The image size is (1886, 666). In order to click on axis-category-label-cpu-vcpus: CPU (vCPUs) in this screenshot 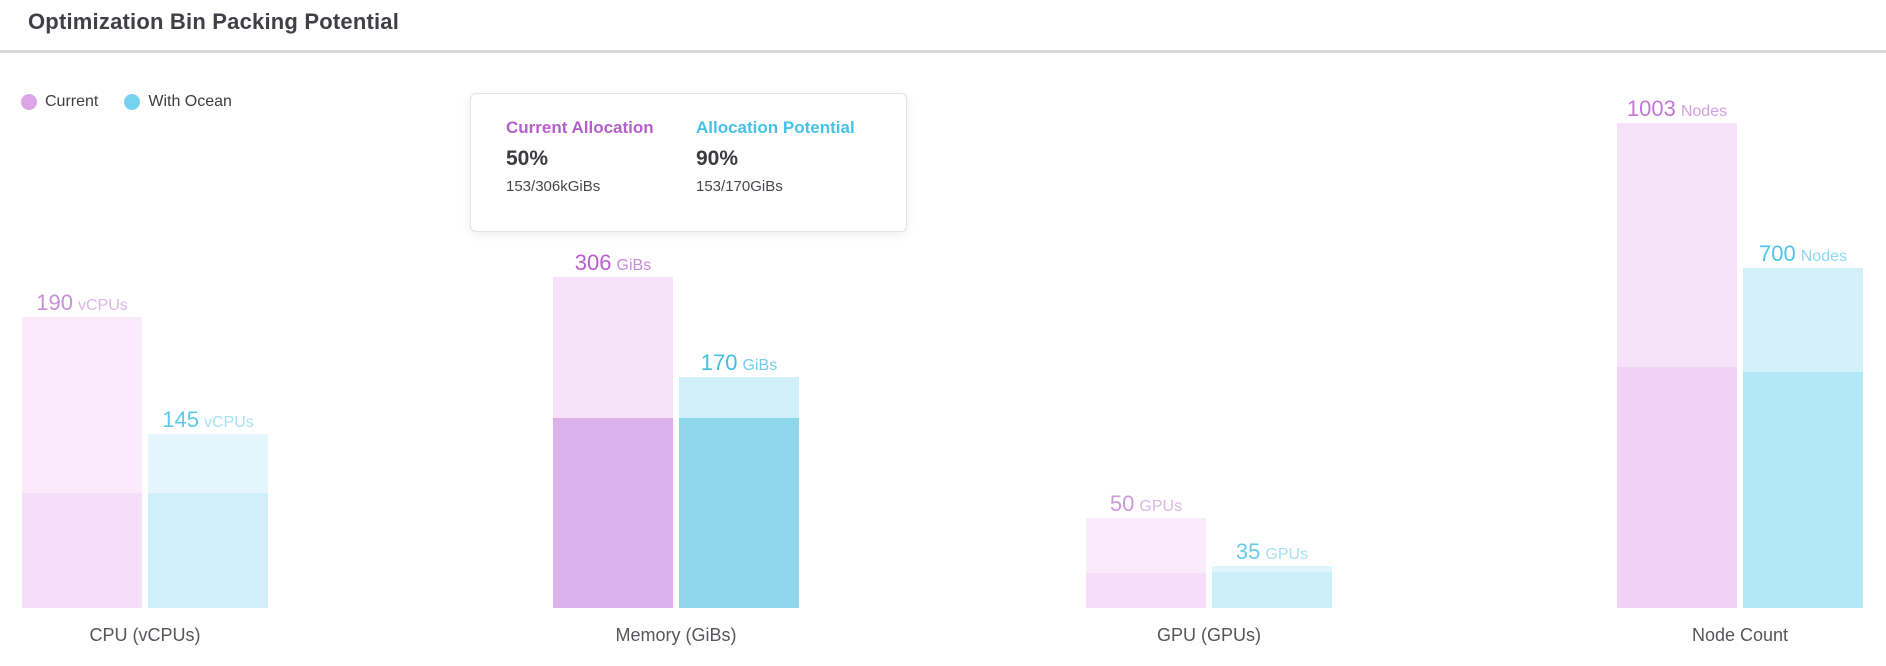, I will do `click(145, 635)`.